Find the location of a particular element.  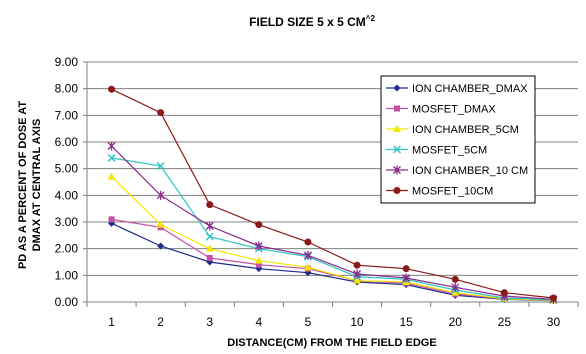

y-tick-label: 3.00 is located at coordinates (67, 222).